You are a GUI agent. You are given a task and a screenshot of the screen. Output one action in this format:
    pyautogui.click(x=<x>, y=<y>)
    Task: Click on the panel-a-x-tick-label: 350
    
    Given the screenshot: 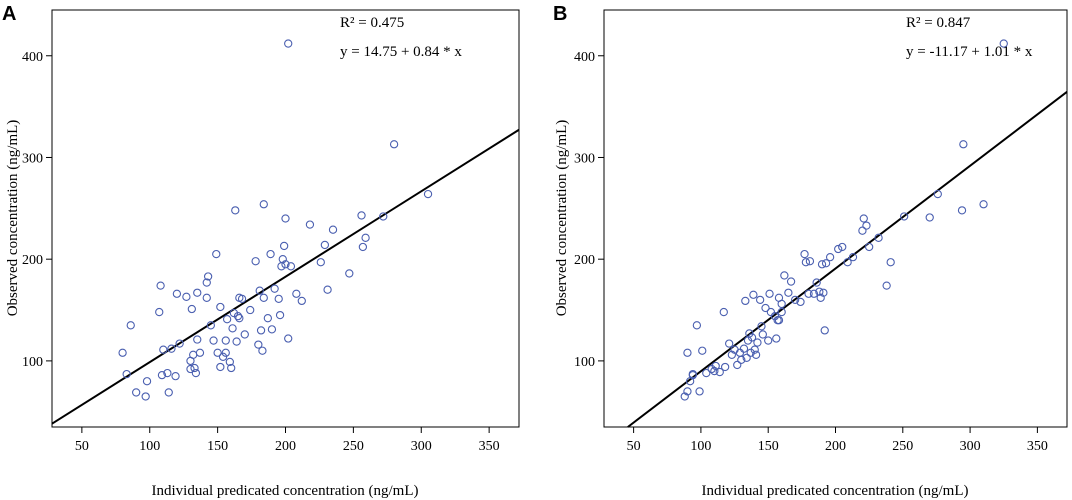 What is the action you would take?
    pyautogui.click(x=489, y=446)
    